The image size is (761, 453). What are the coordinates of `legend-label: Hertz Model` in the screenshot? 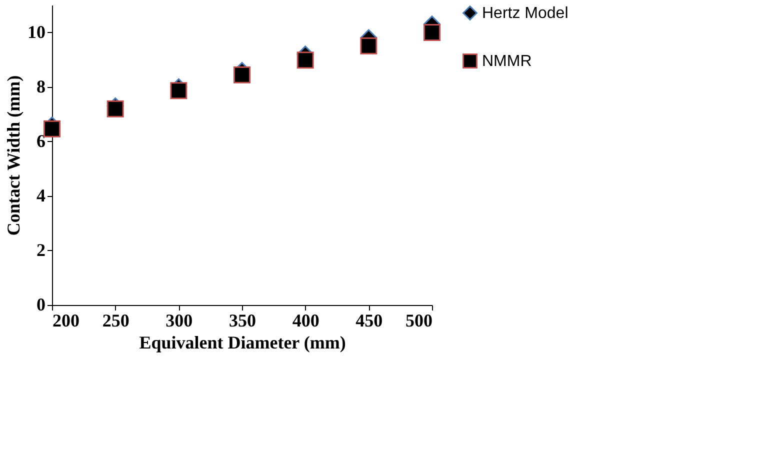 It's located at (525, 13).